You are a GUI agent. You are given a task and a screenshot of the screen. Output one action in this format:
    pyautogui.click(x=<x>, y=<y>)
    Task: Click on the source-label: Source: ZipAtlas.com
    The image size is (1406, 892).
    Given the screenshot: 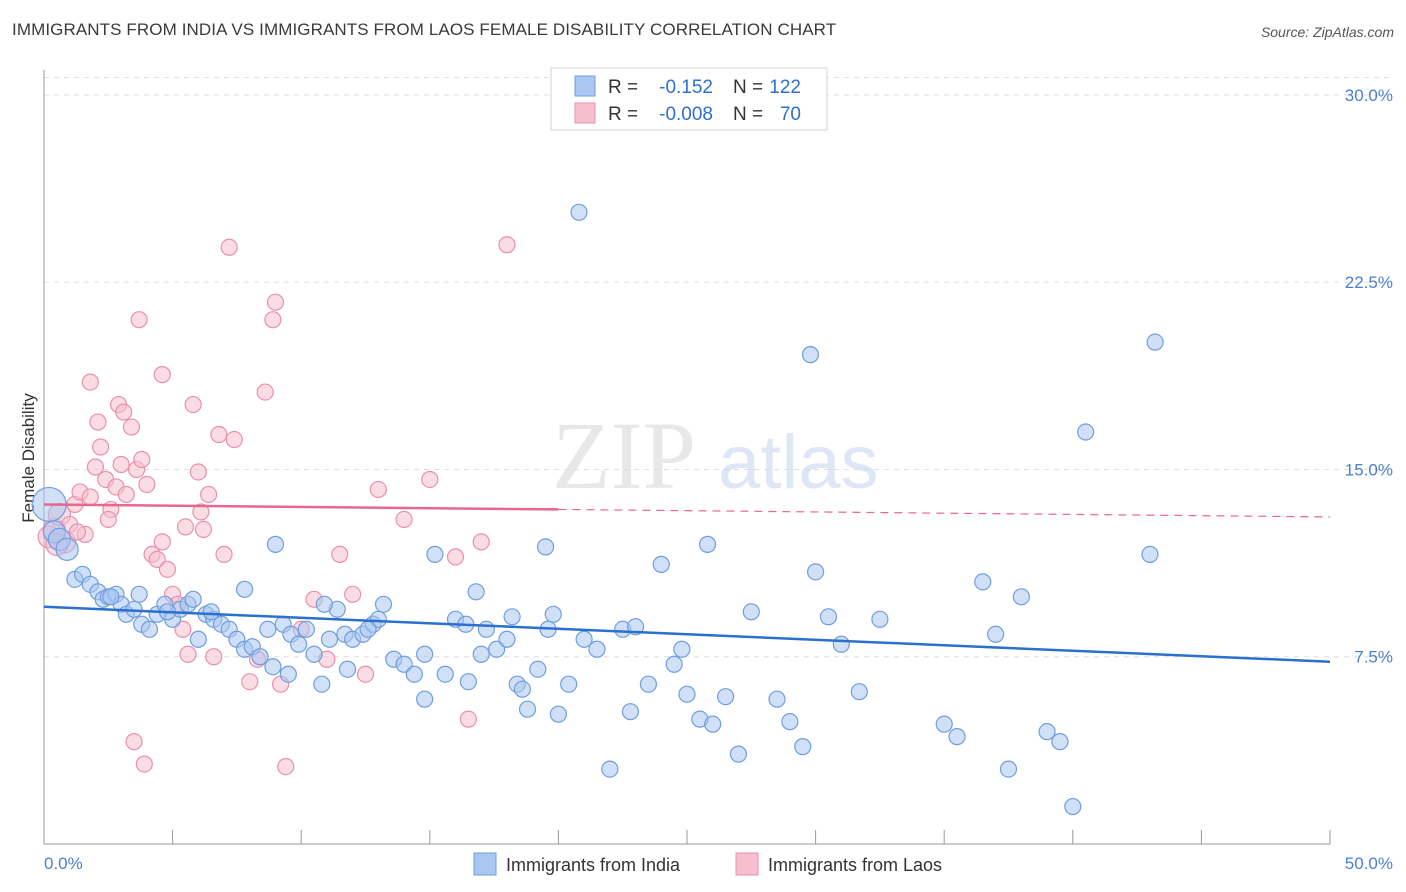 What is the action you would take?
    pyautogui.click(x=1327, y=32)
    